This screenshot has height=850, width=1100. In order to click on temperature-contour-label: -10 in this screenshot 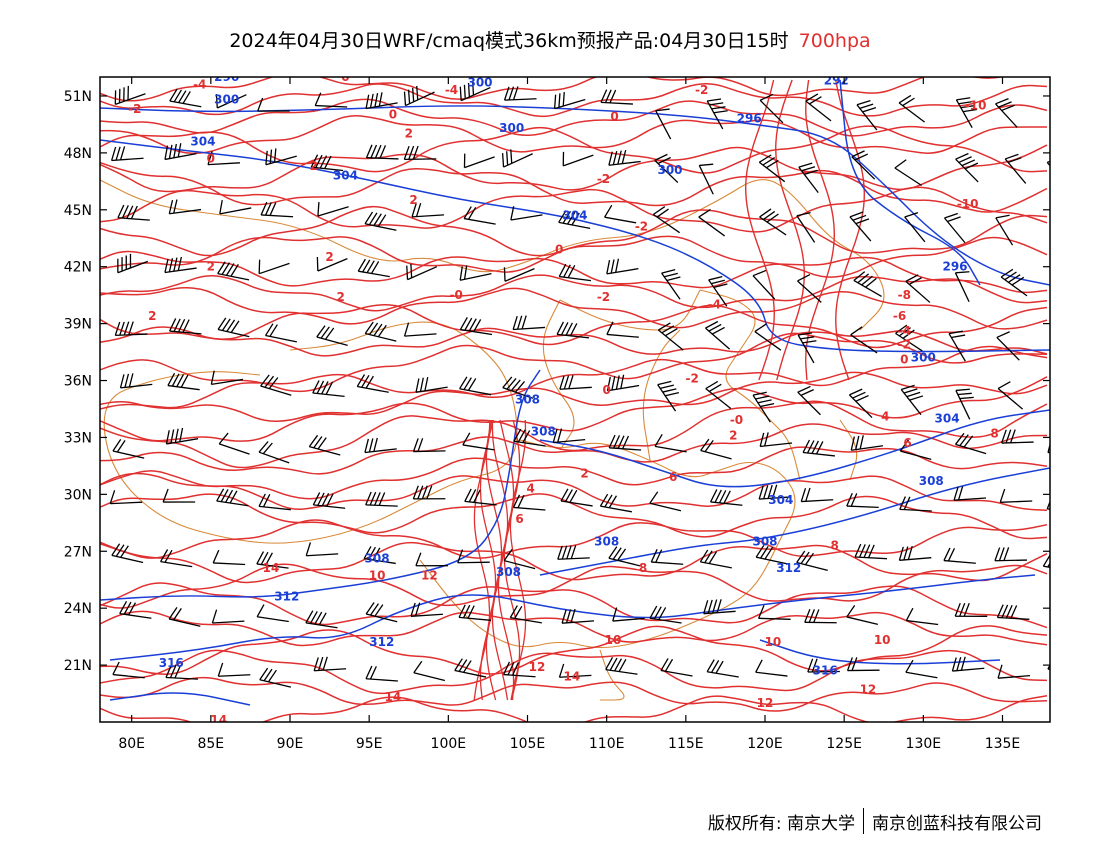, I will do `click(968, 204)`.